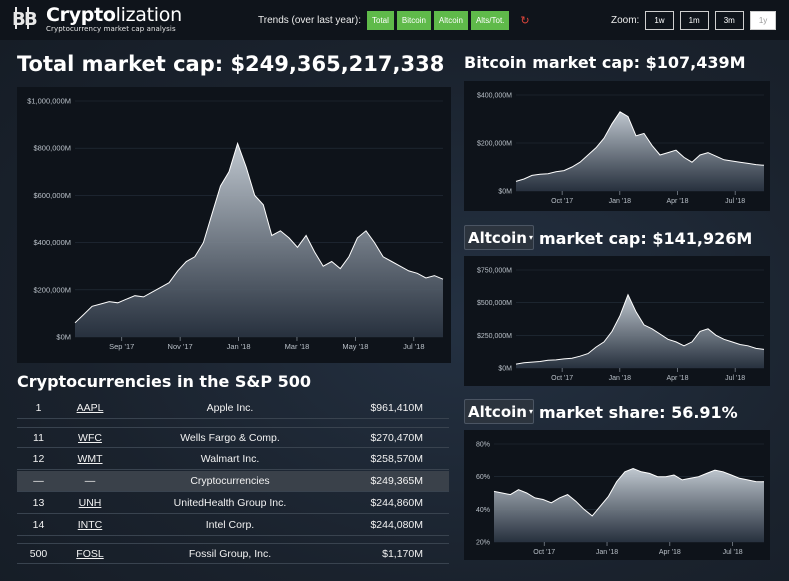 This screenshot has height=581, width=789. Describe the element at coordinates (413, 20) in the screenshot. I see `trend-bitcoin-button: Bitcoin` at that location.